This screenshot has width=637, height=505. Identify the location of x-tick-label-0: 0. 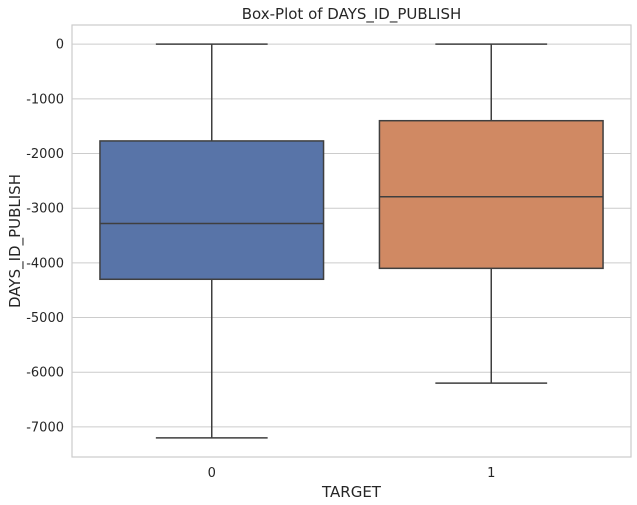
(212, 473).